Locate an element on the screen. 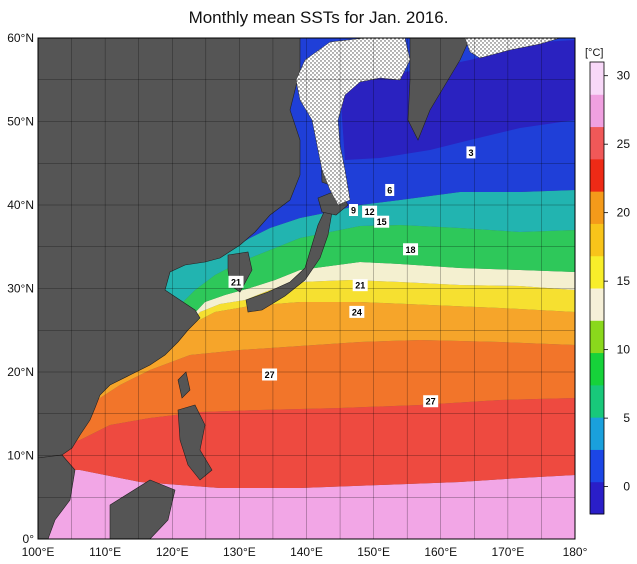  colorbar-tick-label: 25 is located at coordinates (624, 144).